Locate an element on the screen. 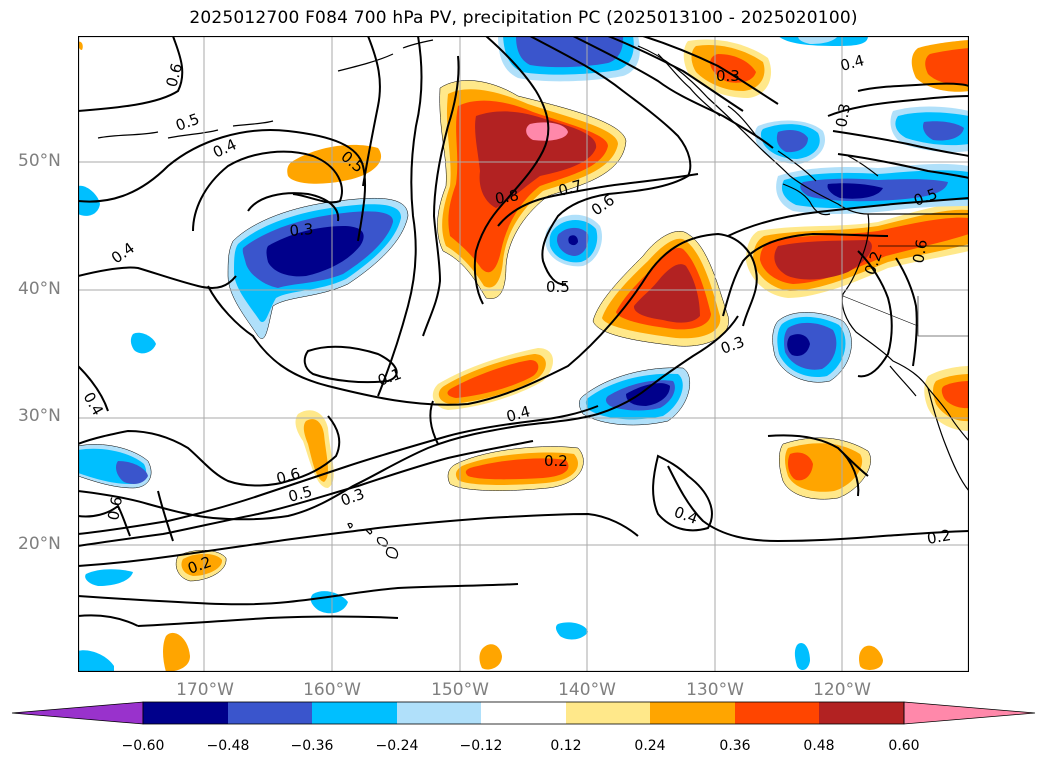 The image size is (1047, 765). lat-label: 50°N is located at coordinates (39, 161).